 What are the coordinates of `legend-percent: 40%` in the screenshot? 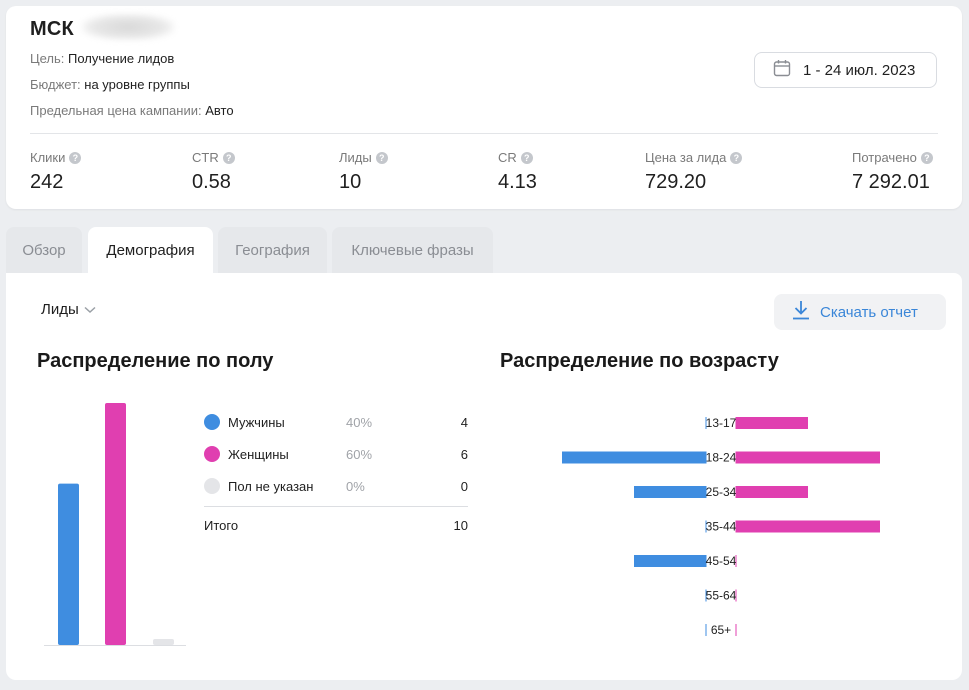 It's located at (359, 422).